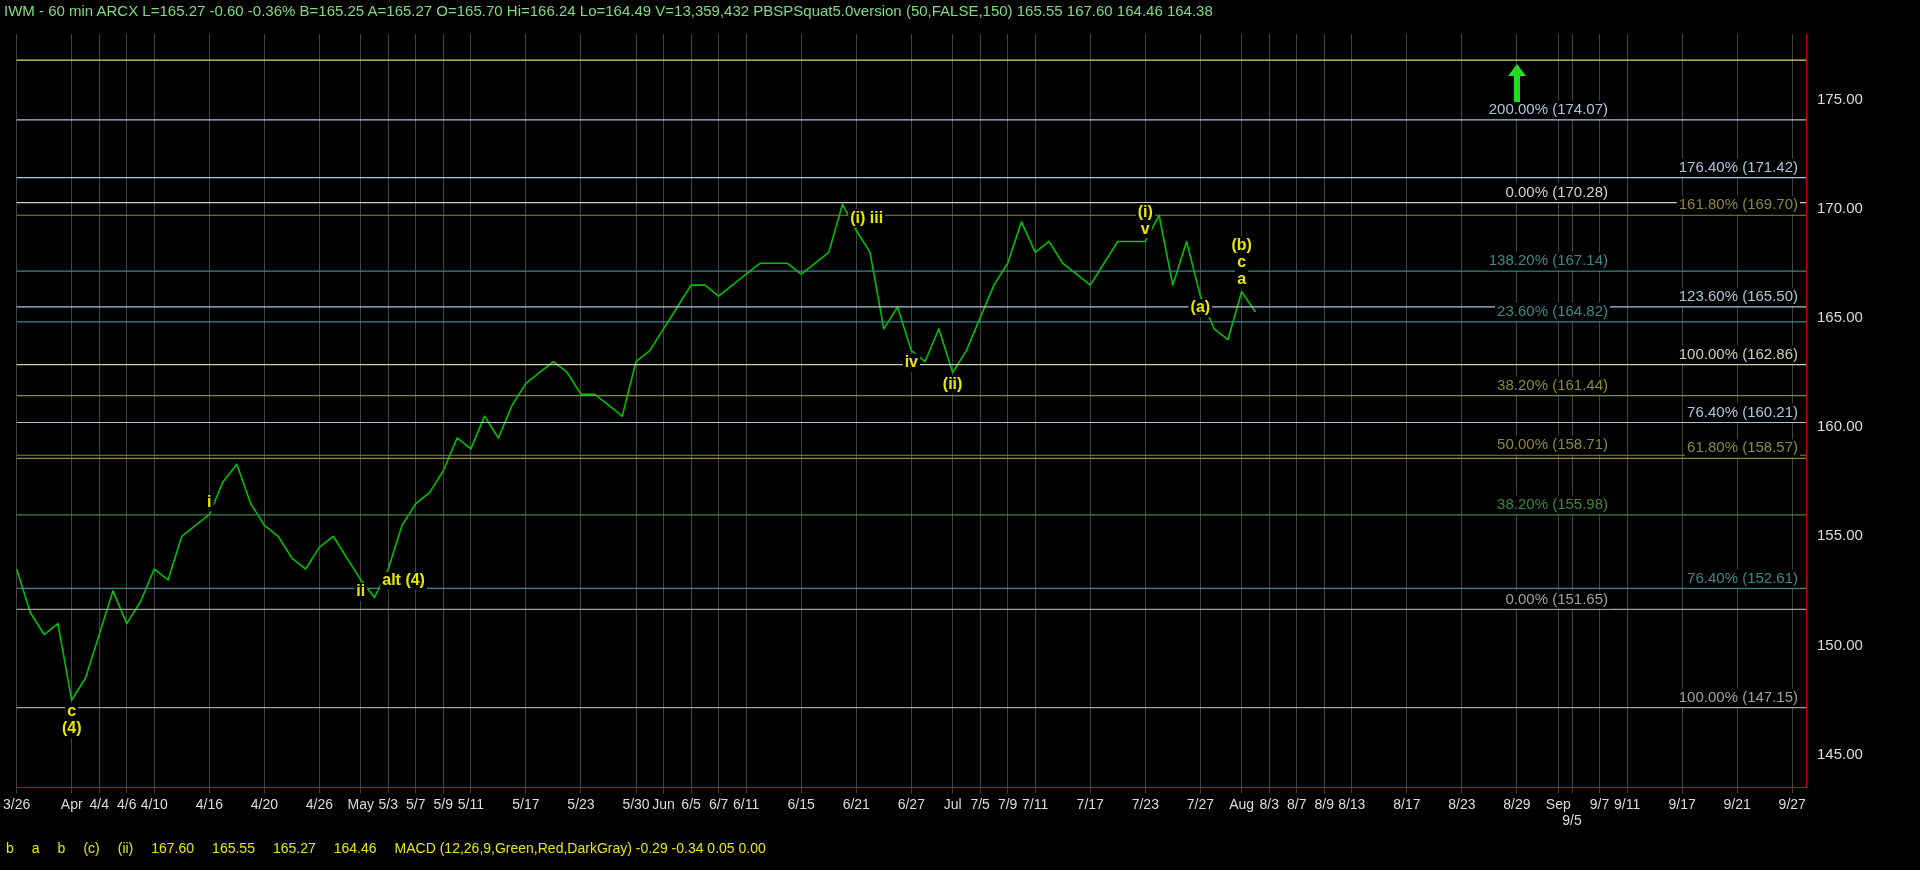 The width and height of the screenshot is (1920, 870). I want to click on y-tick-label: 155.00, so click(1840, 535).